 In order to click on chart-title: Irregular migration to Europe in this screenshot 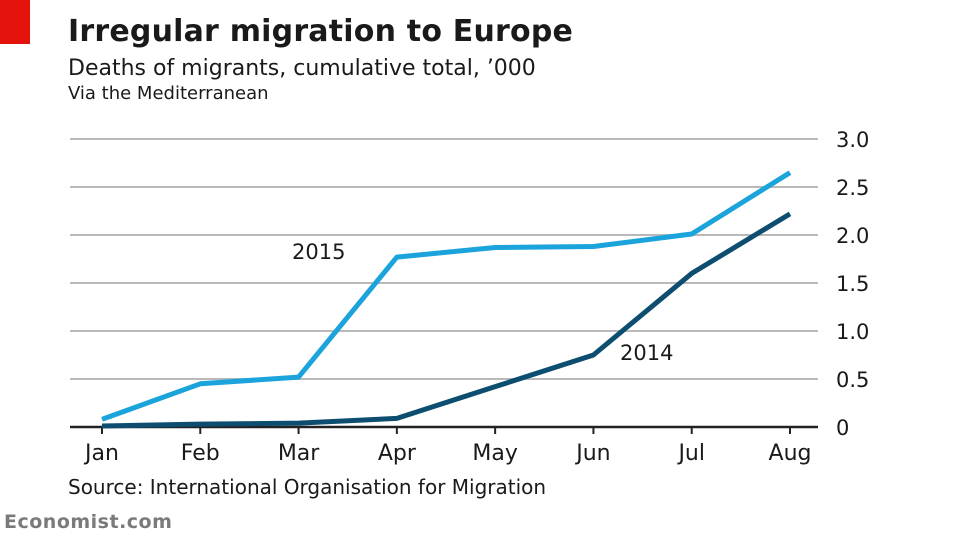, I will do `click(321, 31)`.